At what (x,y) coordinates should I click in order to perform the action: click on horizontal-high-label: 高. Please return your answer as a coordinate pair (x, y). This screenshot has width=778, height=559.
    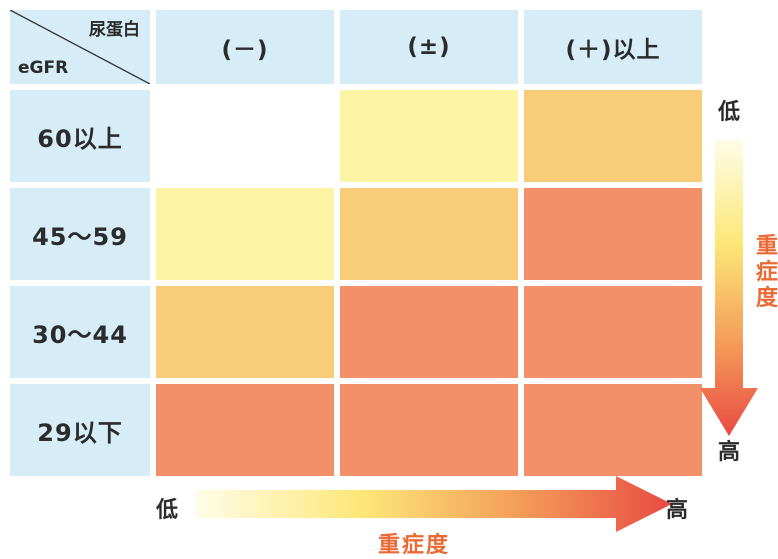
    Looking at the image, I should click on (677, 510).